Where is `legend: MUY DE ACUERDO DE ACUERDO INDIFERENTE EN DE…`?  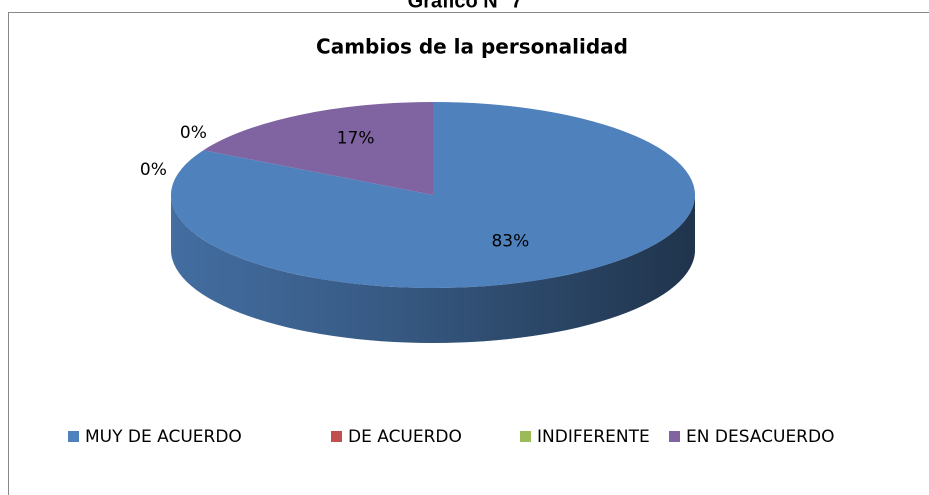
legend: MUY DE ACUERDO DE ACUERDO INDIFERENTE EN DE… is located at coordinates (451, 437).